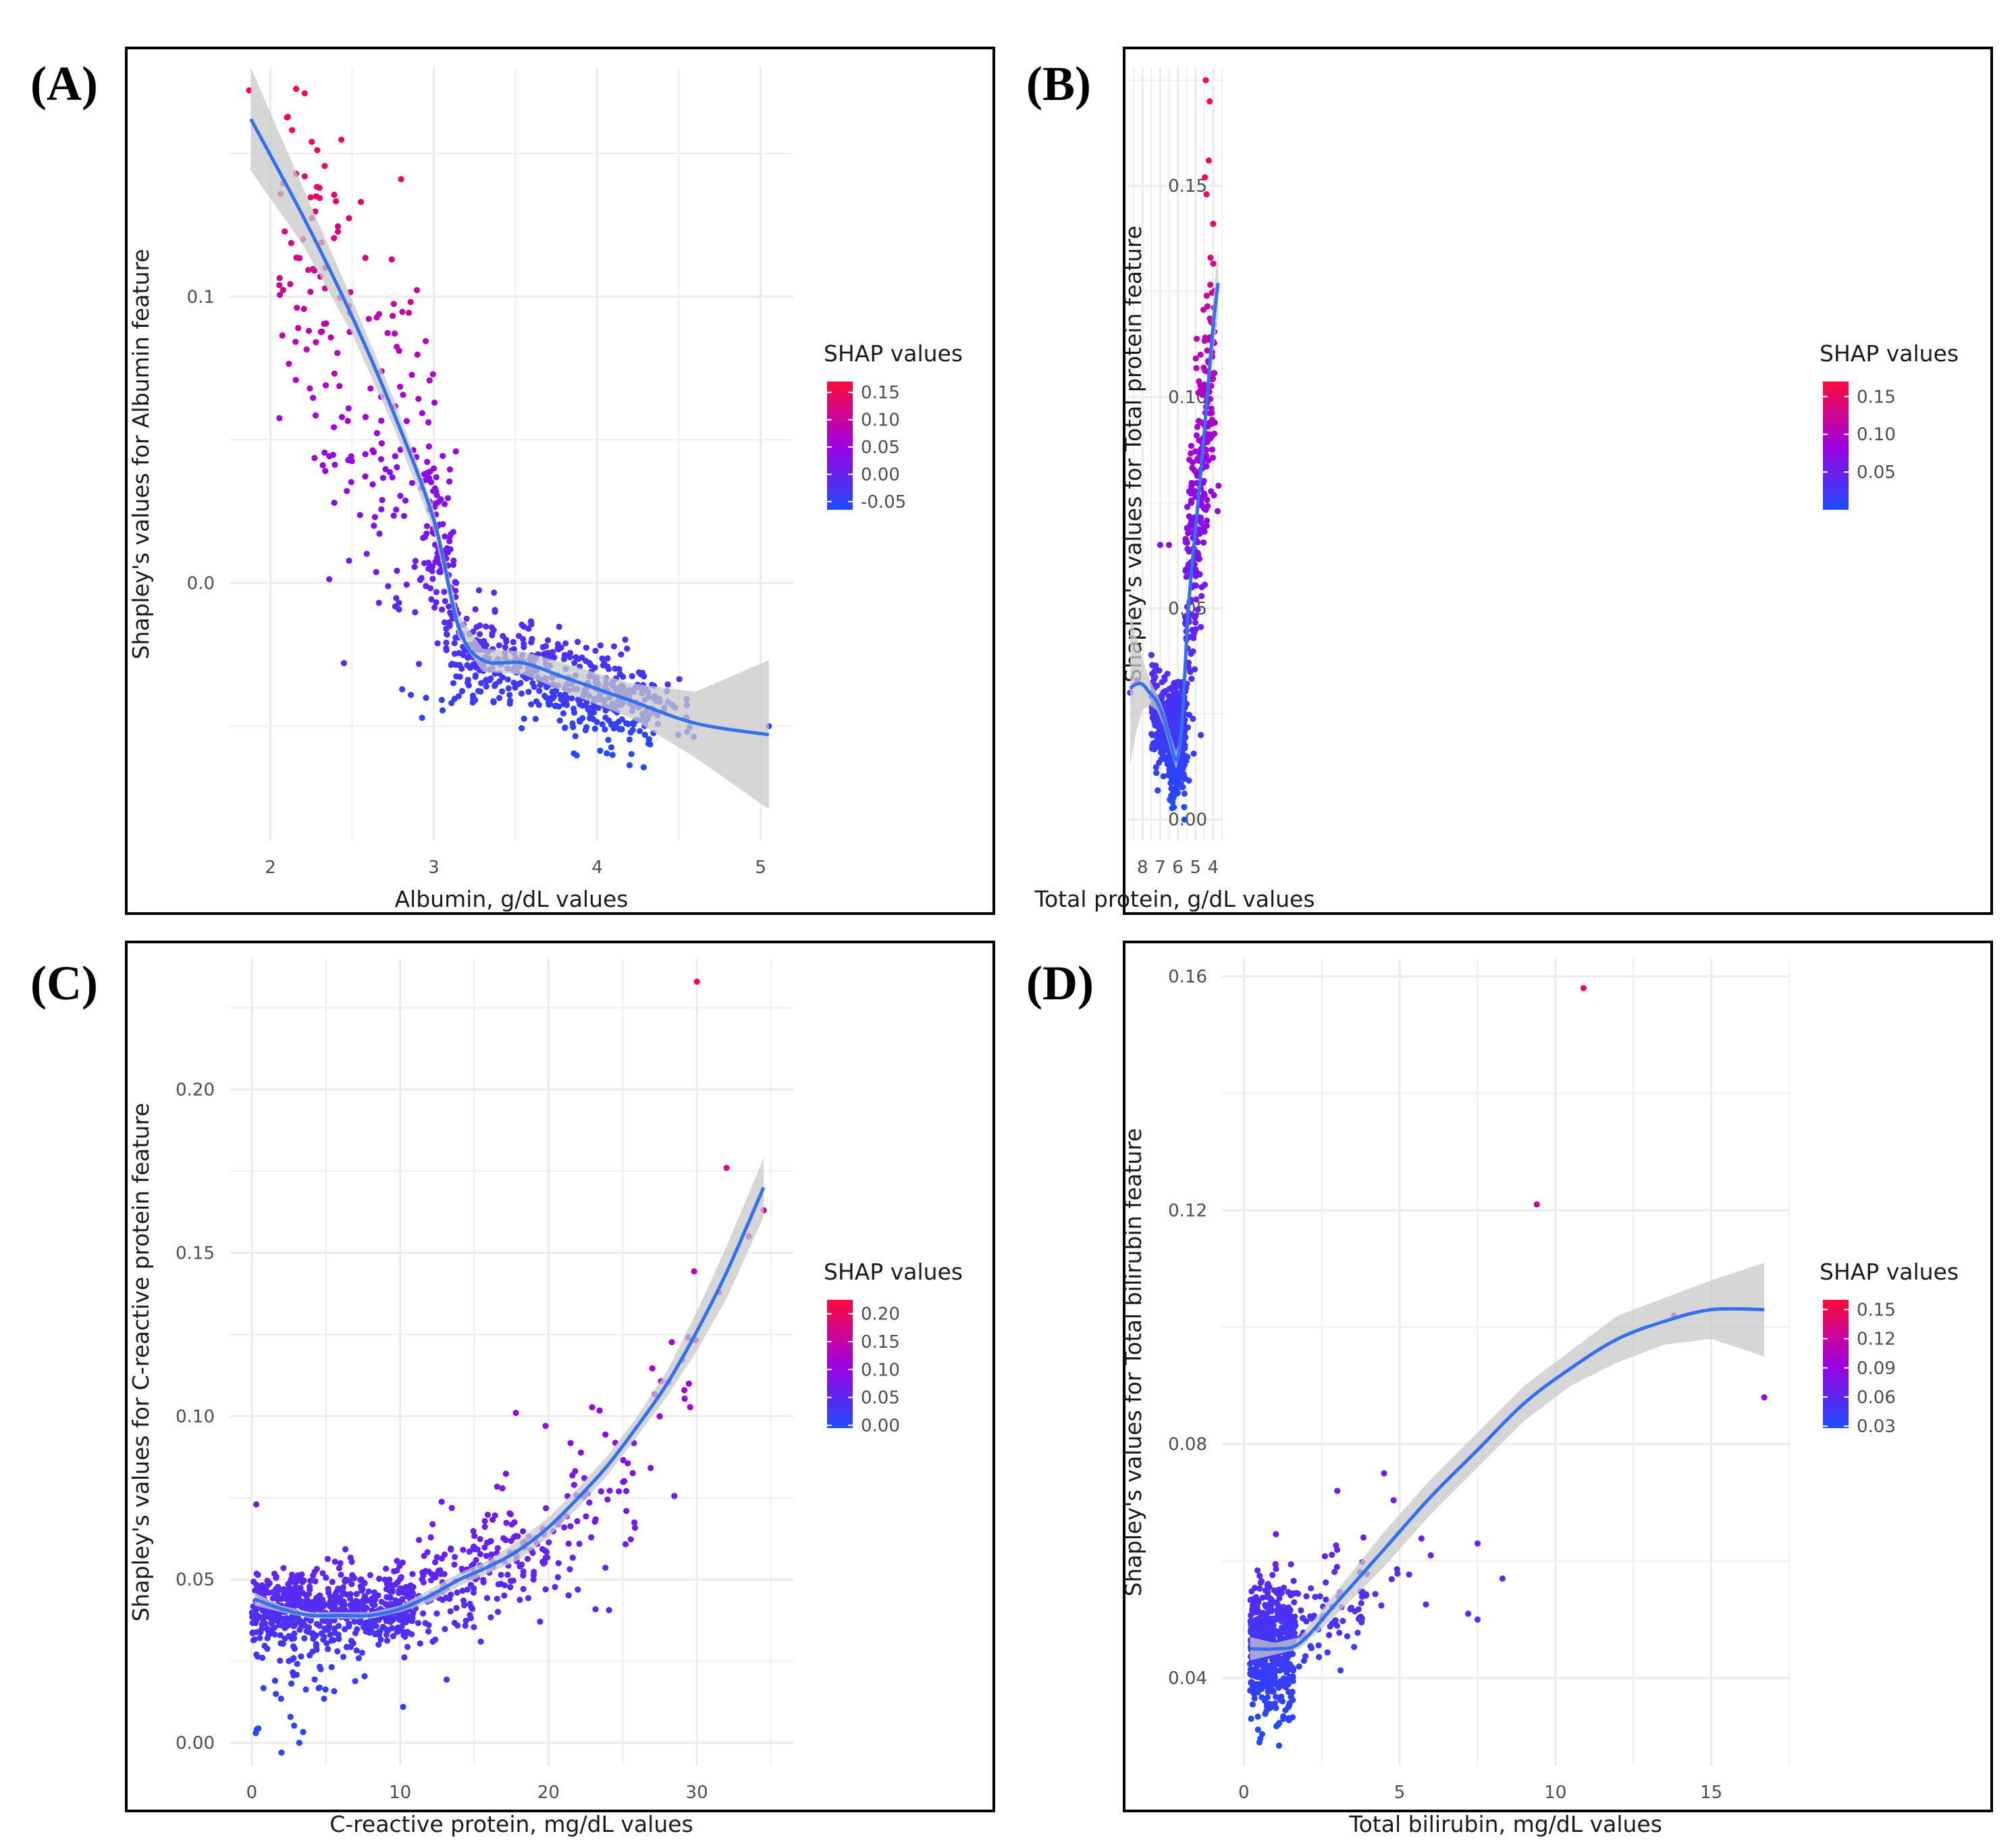  I want to click on x-tick-label: 0, so click(1244, 1793).